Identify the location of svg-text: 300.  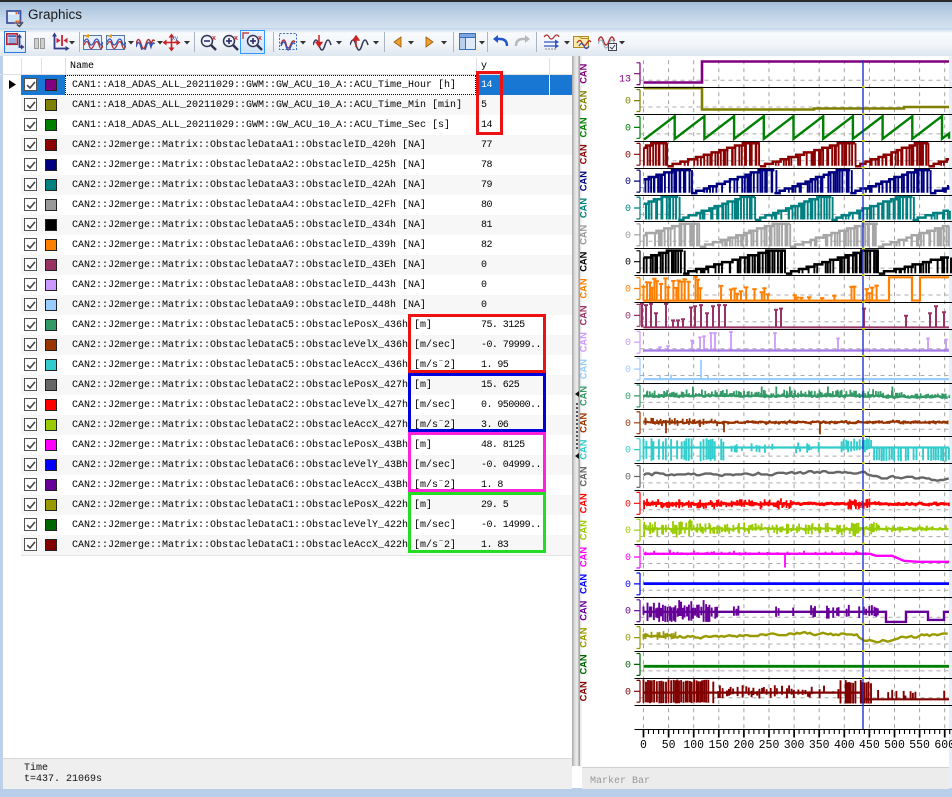
(794, 745).